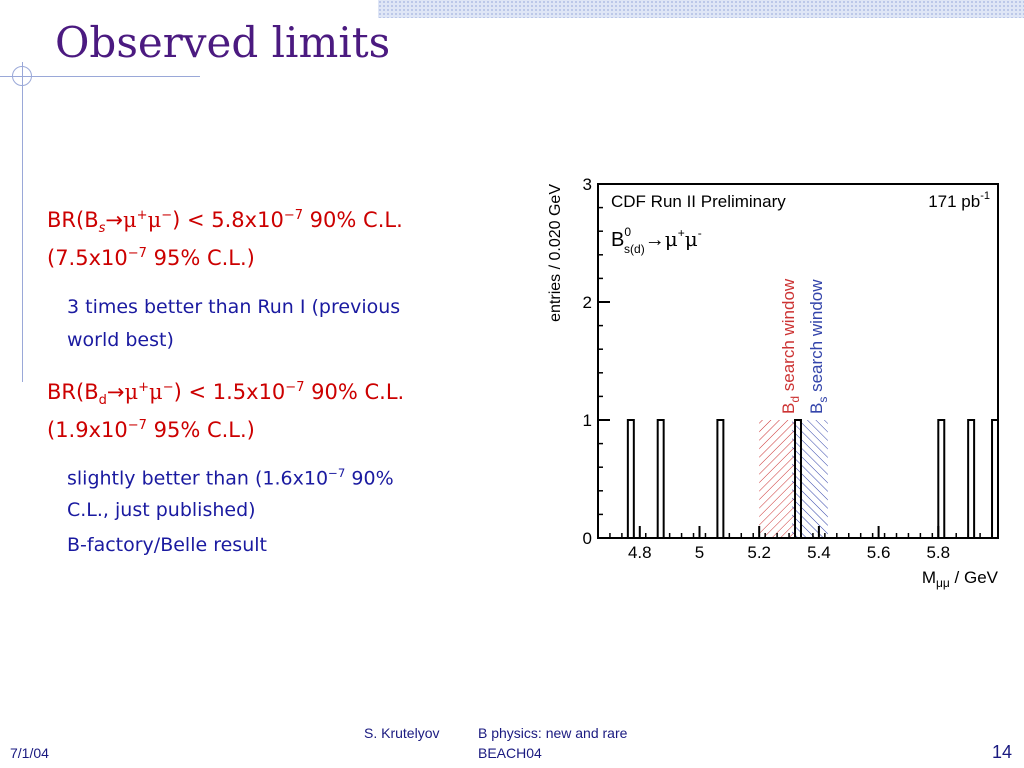  Describe the element at coordinates (22, 222) in the screenshot. I see `decorative-line-vertical` at that location.